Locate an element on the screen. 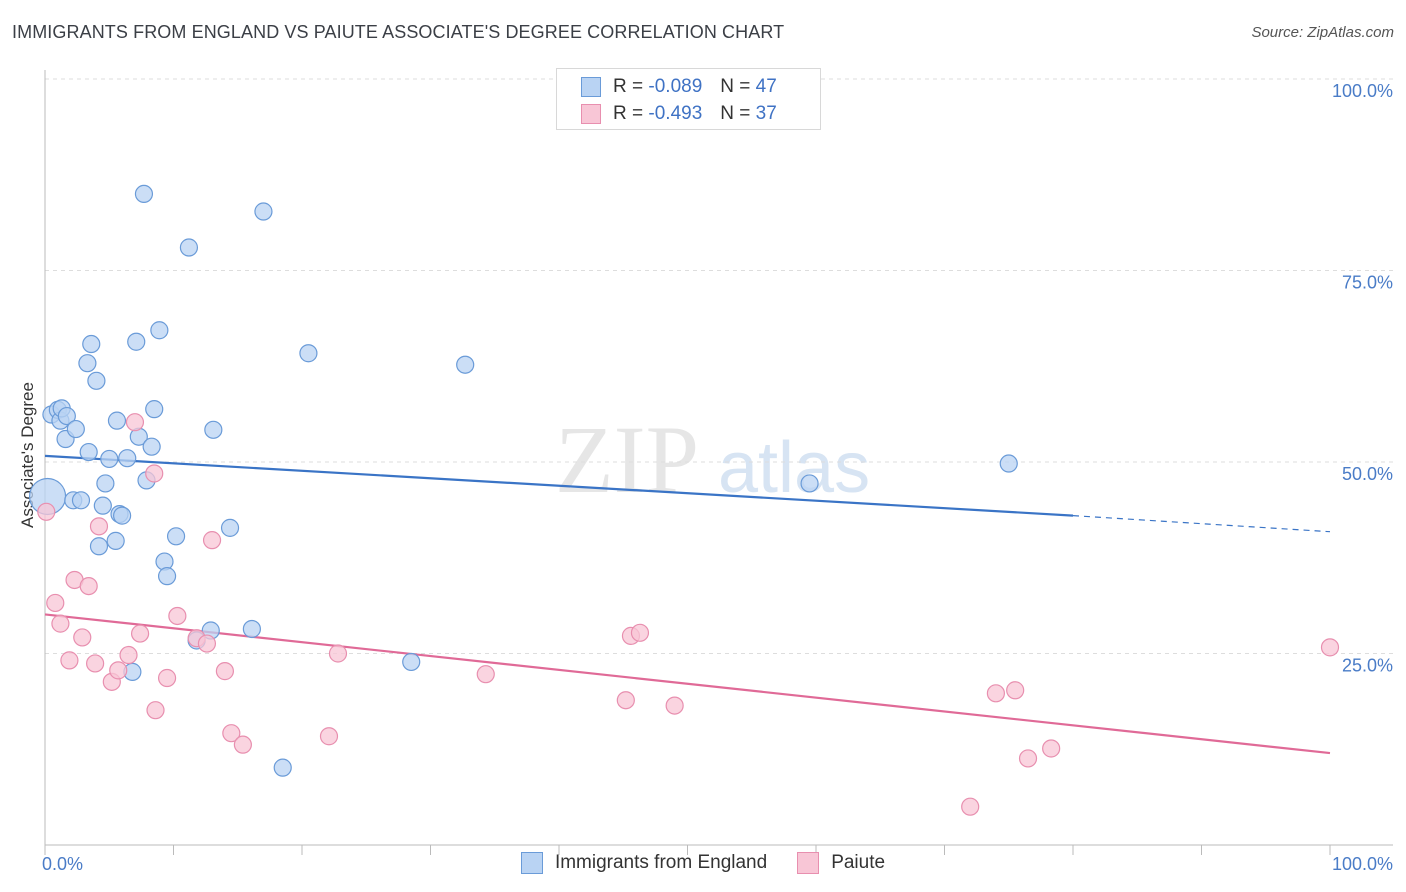 This screenshot has width=1406, height=892. n-value: 47 is located at coordinates (766, 86).